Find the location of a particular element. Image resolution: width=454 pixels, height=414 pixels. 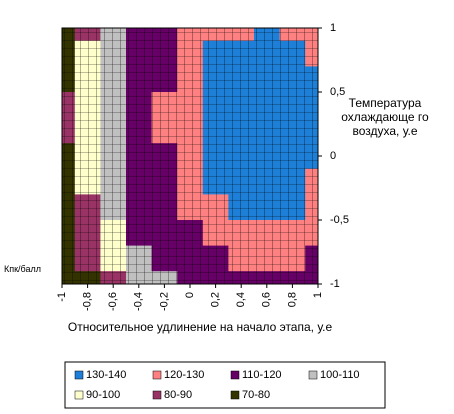

x-tick-label: 0,6 is located at coordinates (267, 299).